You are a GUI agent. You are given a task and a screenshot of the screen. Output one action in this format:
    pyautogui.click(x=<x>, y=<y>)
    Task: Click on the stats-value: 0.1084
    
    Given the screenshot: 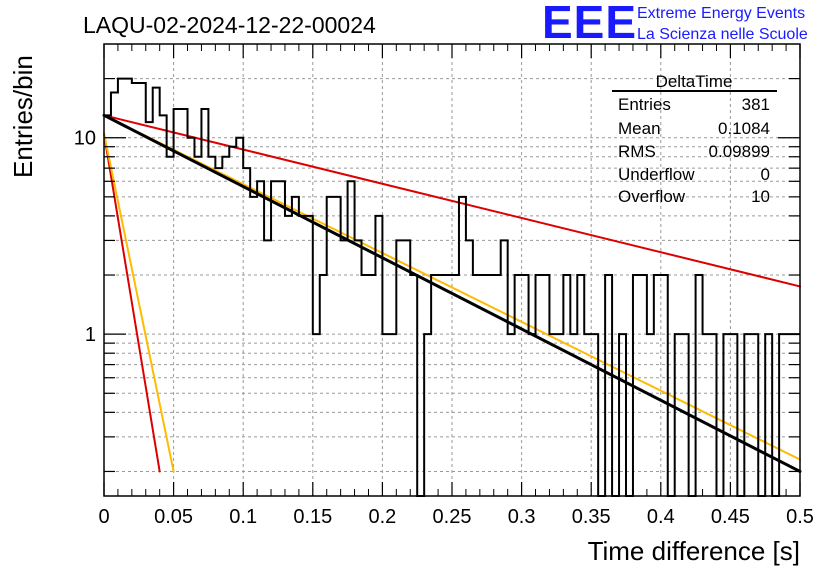 What is the action you would take?
    pyautogui.click(x=744, y=128)
    